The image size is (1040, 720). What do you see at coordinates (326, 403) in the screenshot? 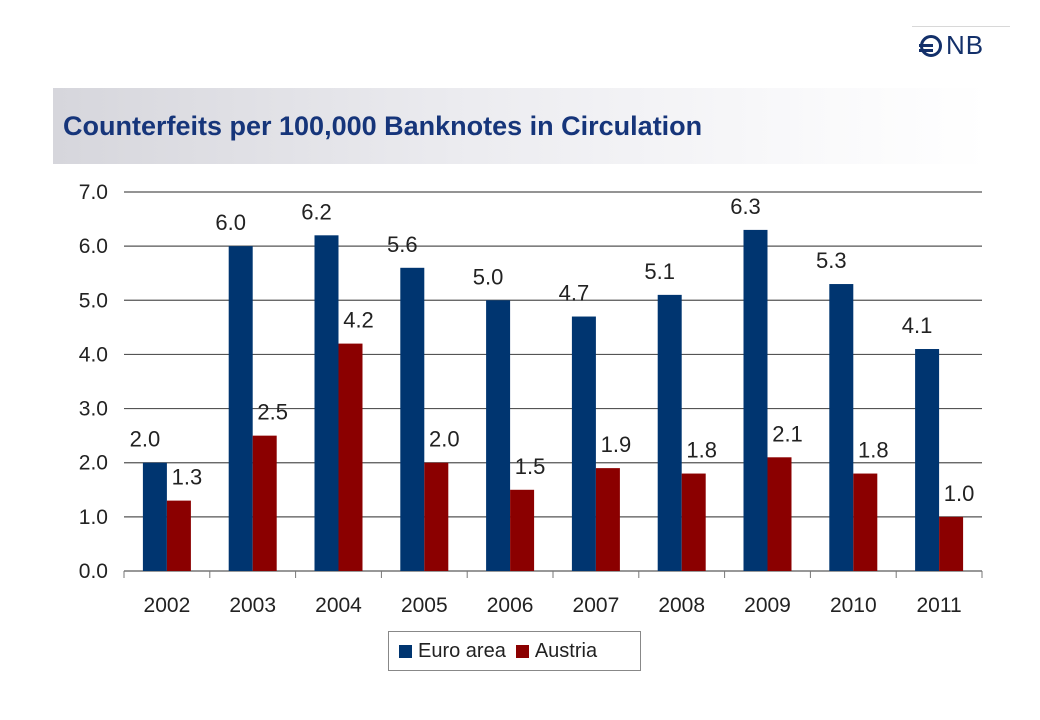
I see `bar-euro-area-2004` at bounding box center [326, 403].